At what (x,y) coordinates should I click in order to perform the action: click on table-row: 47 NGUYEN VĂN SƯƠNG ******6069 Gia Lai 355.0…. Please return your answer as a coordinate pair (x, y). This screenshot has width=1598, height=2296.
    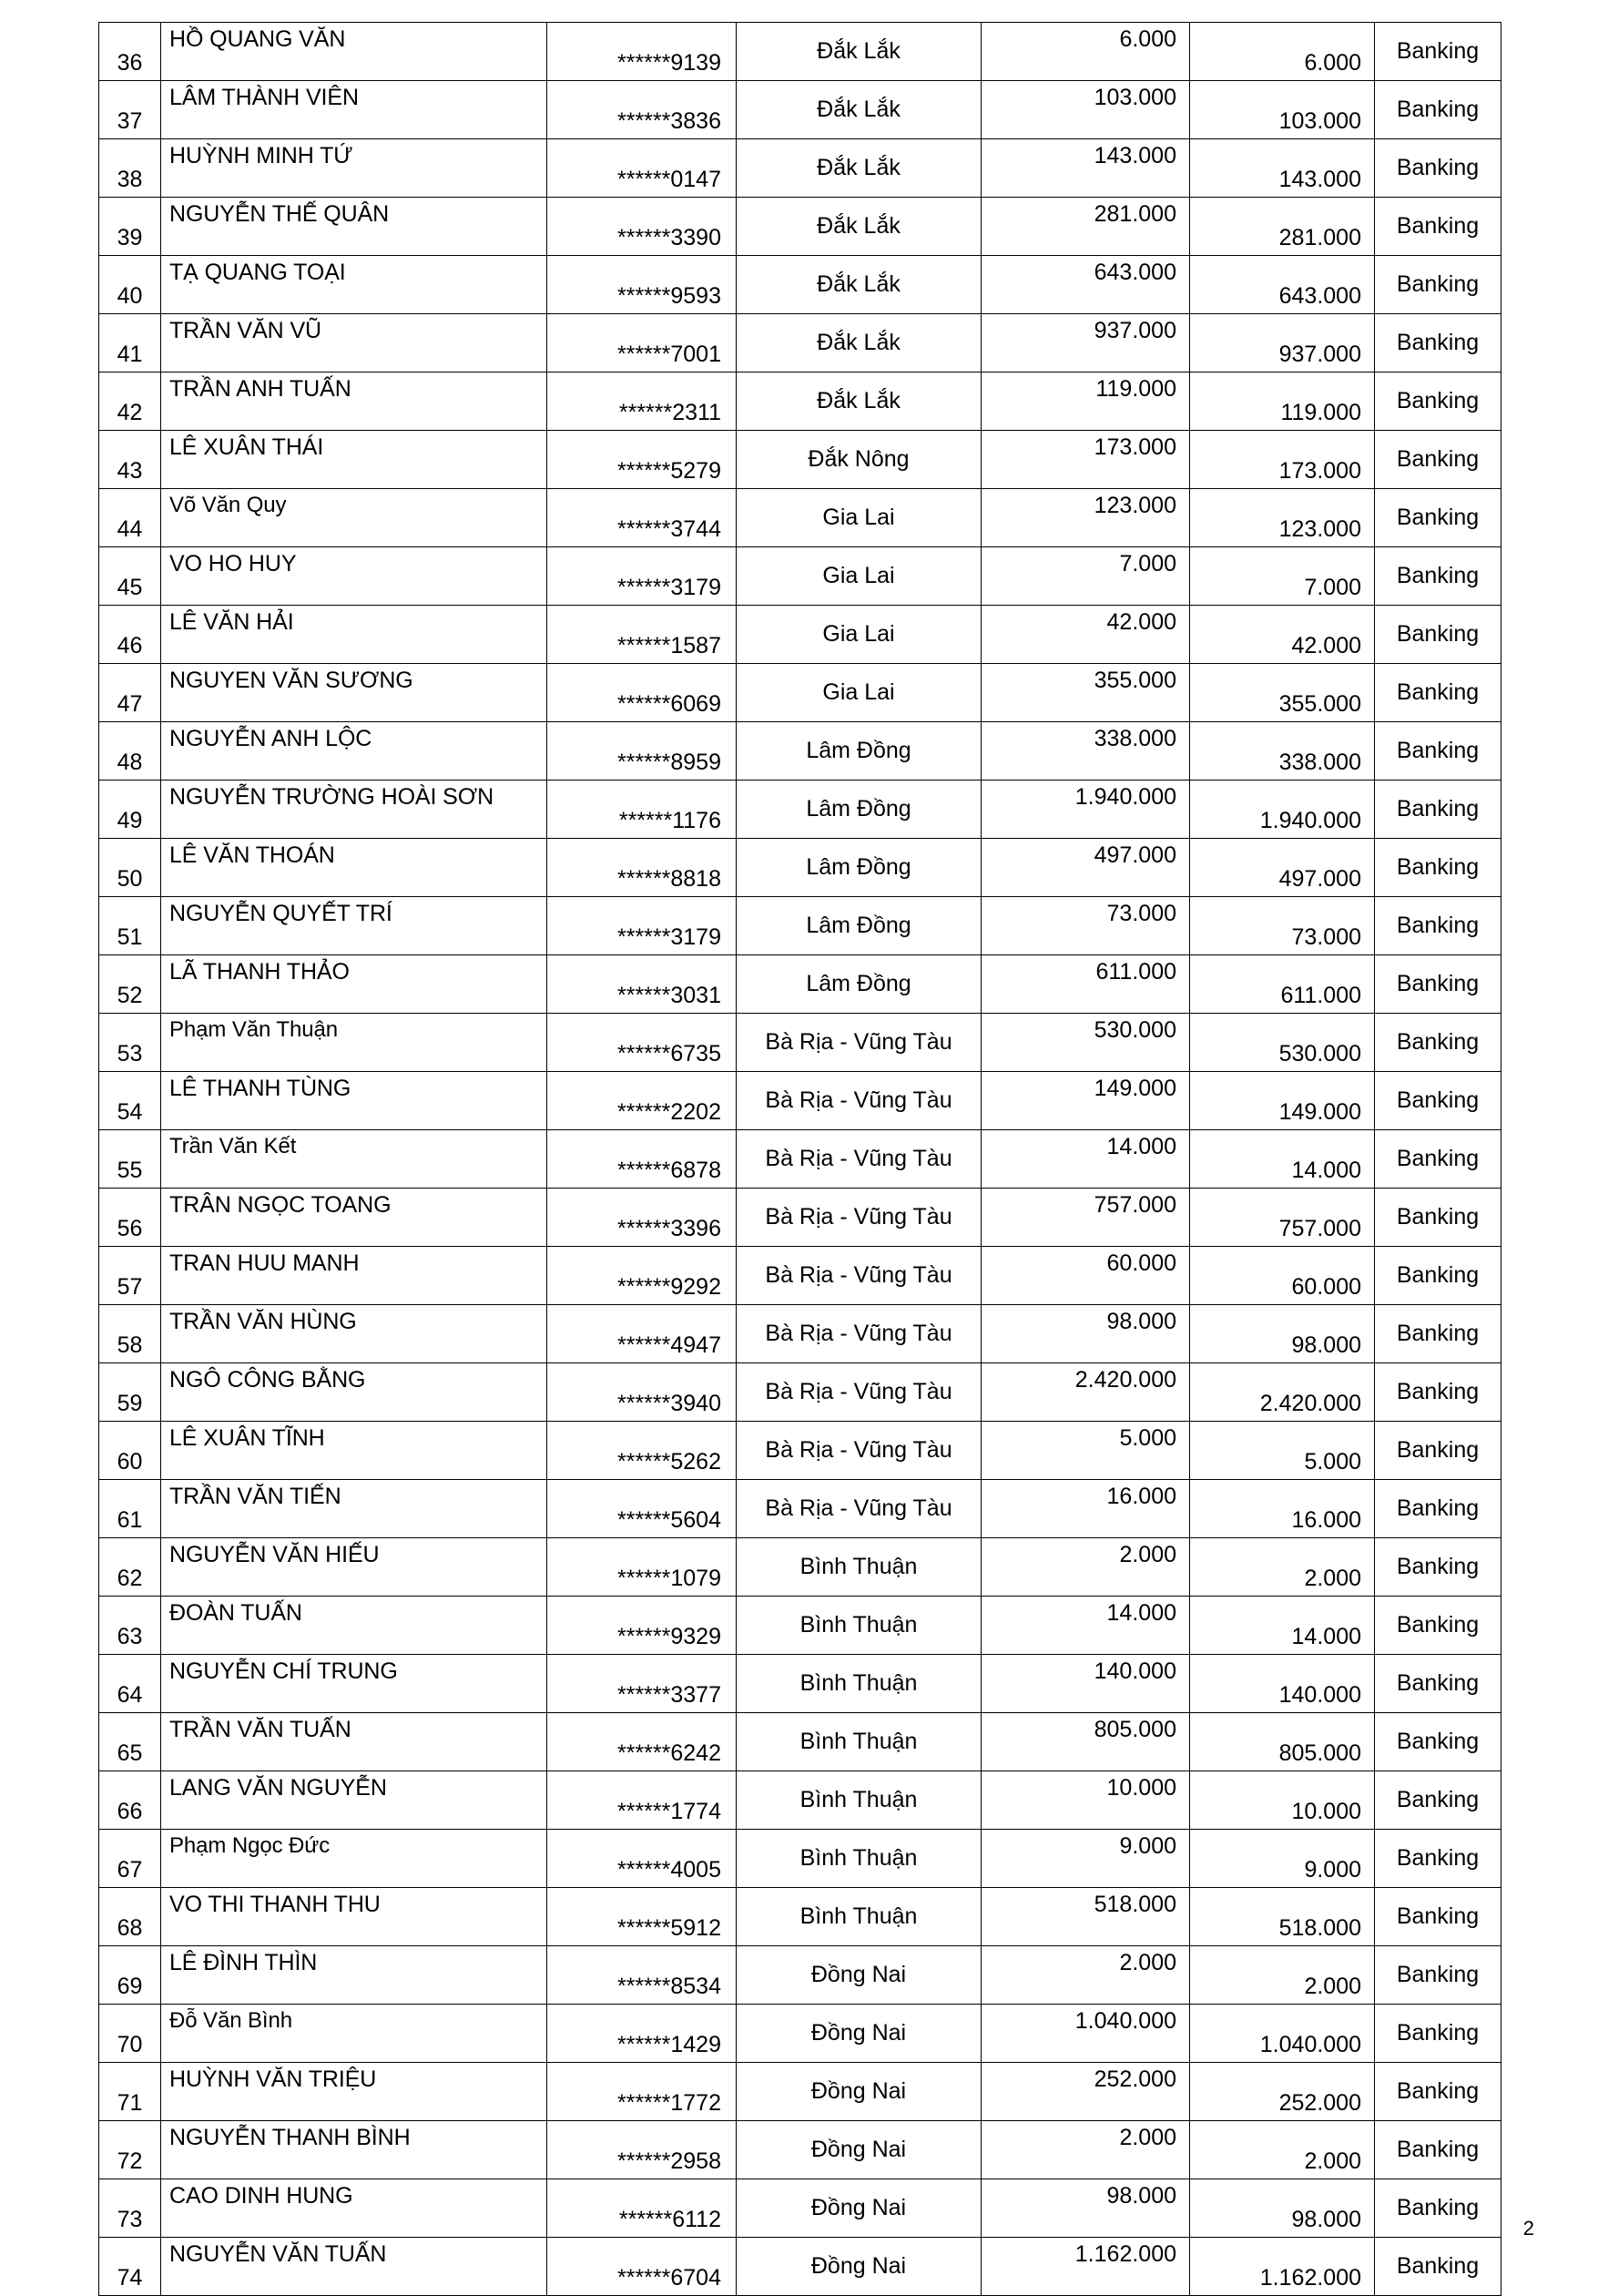
    Looking at the image, I should click on (799, 692).